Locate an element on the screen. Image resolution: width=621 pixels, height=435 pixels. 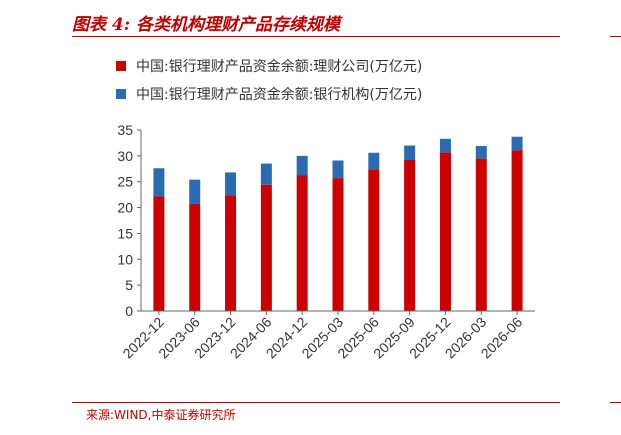
source-note: 来源:WIND,中泰证券研究所 is located at coordinates (160, 414).